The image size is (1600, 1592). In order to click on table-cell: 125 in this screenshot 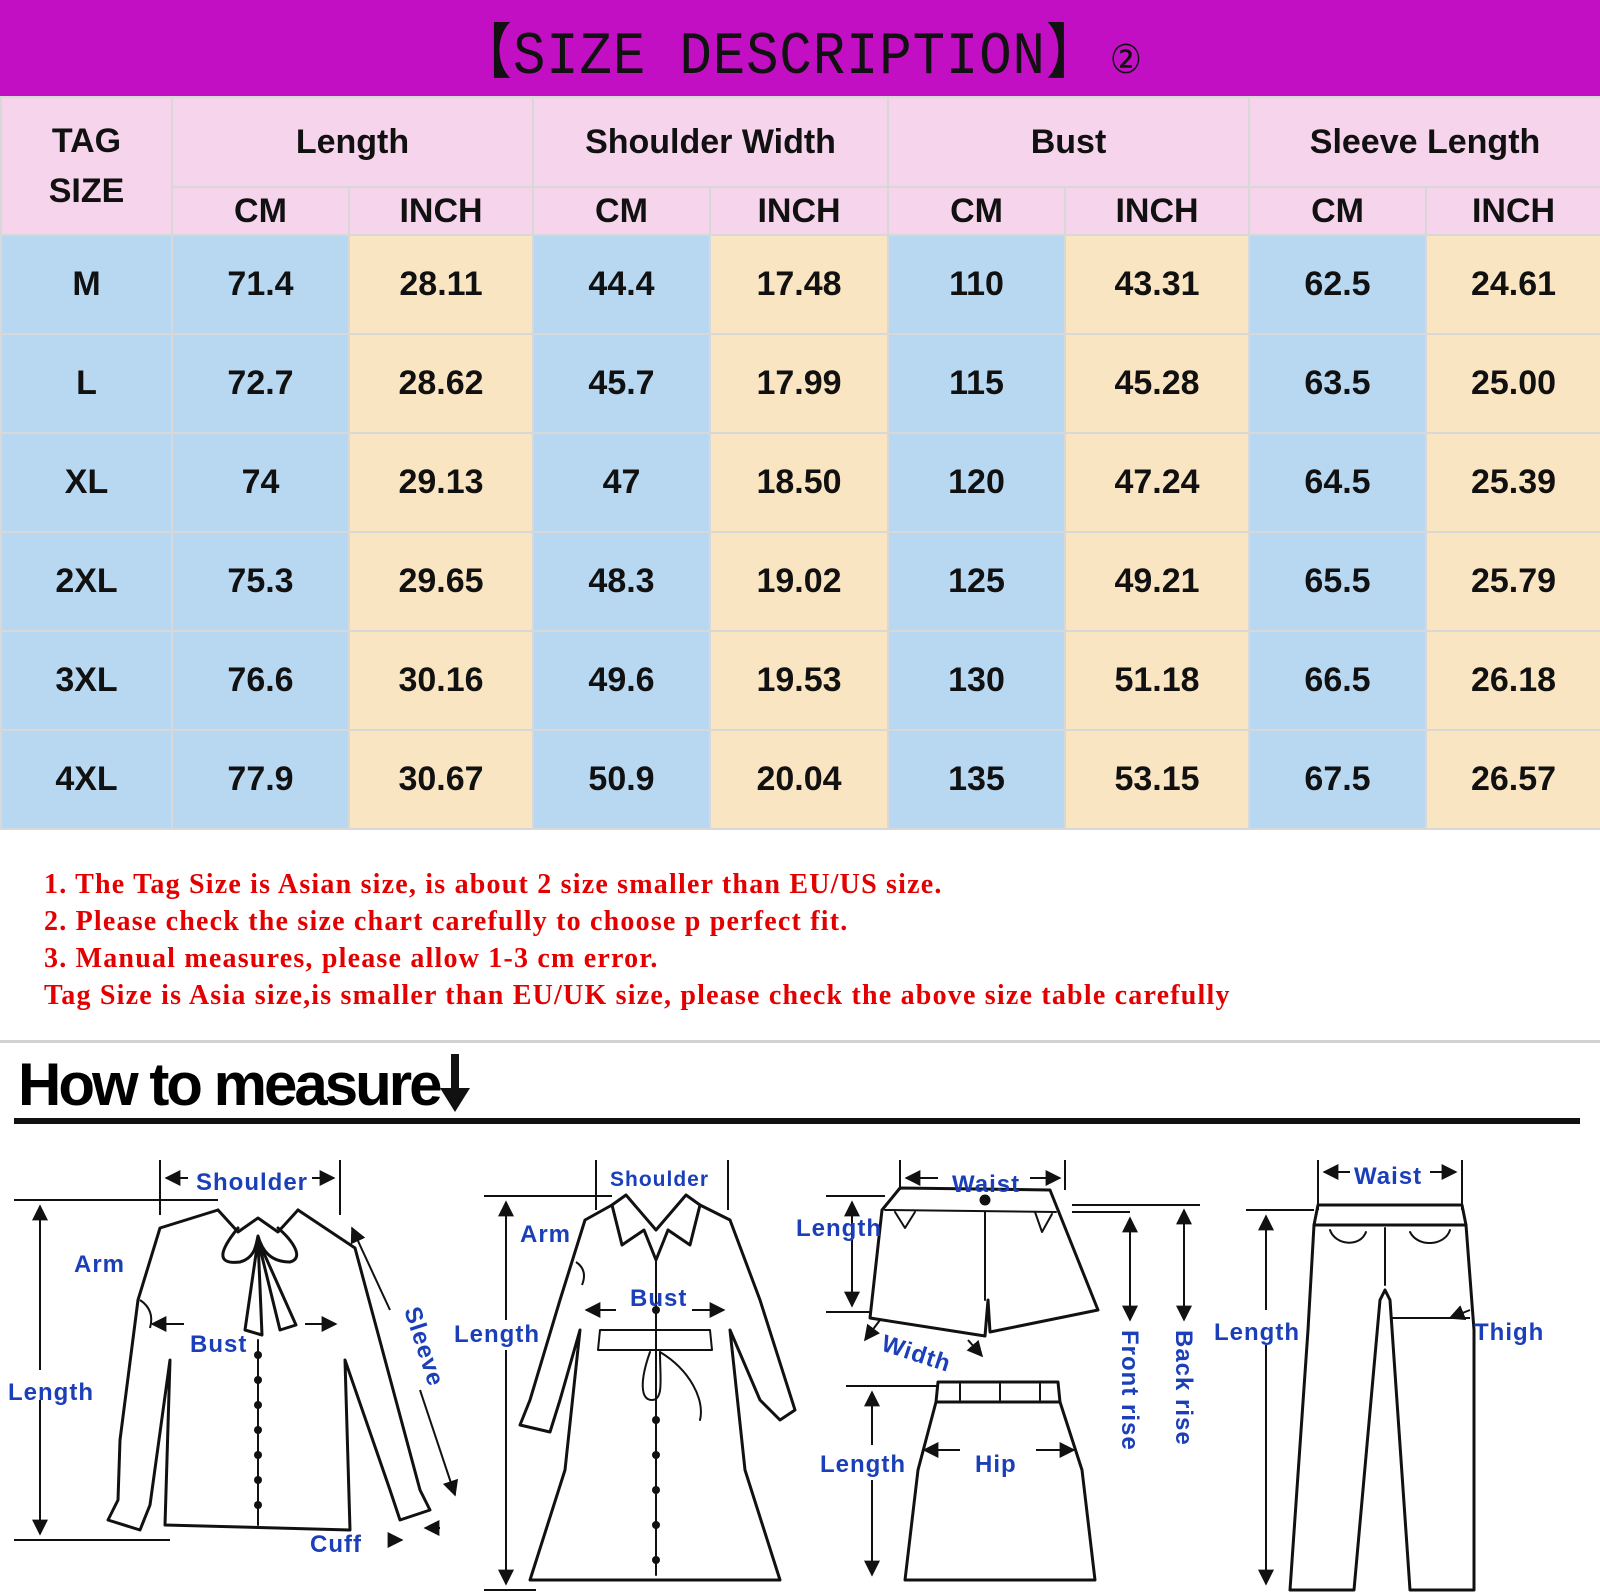, I will do `click(977, 581)`.